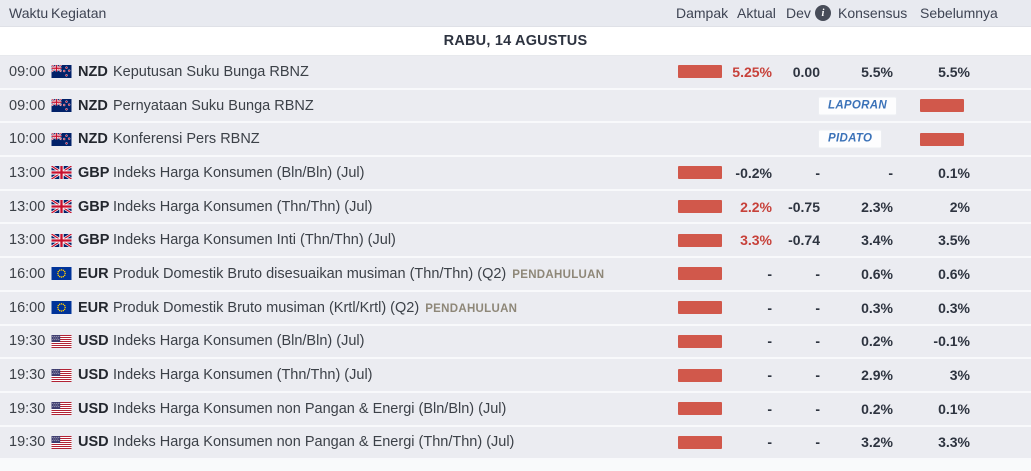 This screenshot has height=471, width=1031. I want to click on previous-value: 3.3%, so click(954, 442).